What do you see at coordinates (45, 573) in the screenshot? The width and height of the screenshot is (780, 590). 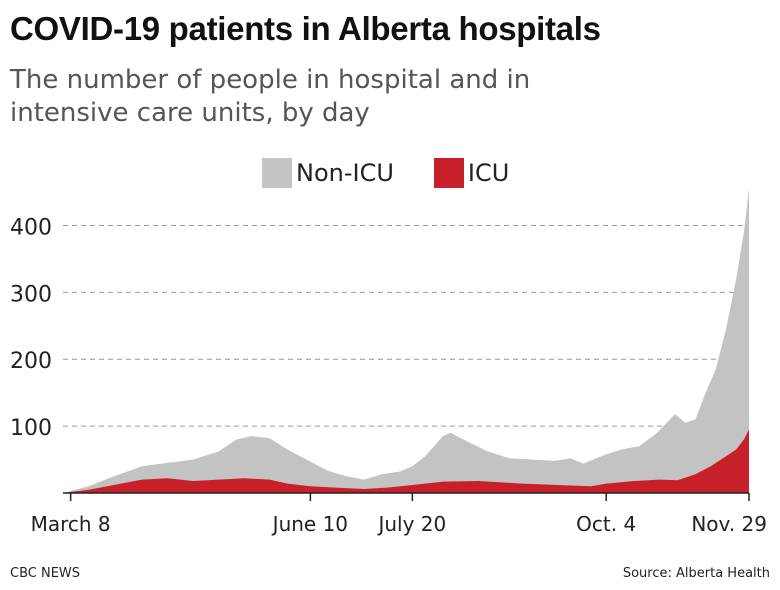 I see `credit-label: CBC NEWS` at bounding box center [45, 573].